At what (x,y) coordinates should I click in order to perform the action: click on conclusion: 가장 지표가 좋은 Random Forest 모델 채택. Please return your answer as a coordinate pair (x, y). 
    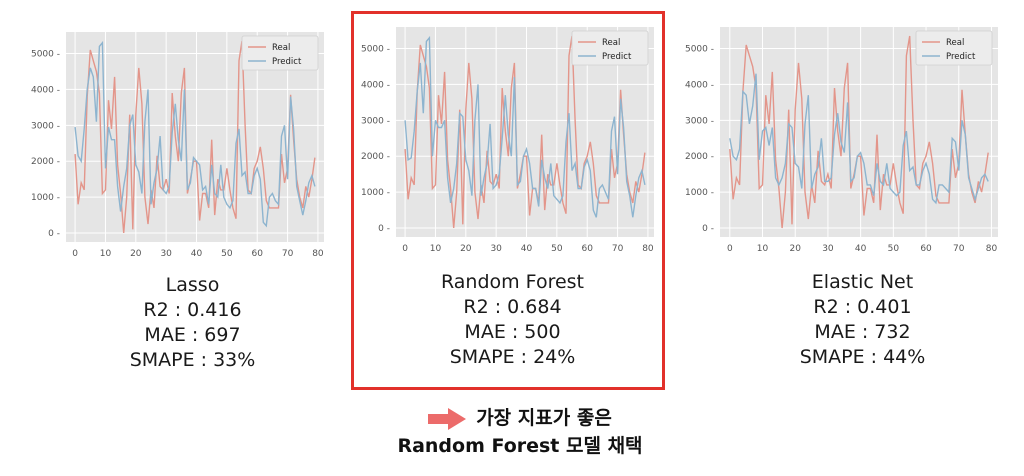
    Looking at the image, I should click on (520, 432).